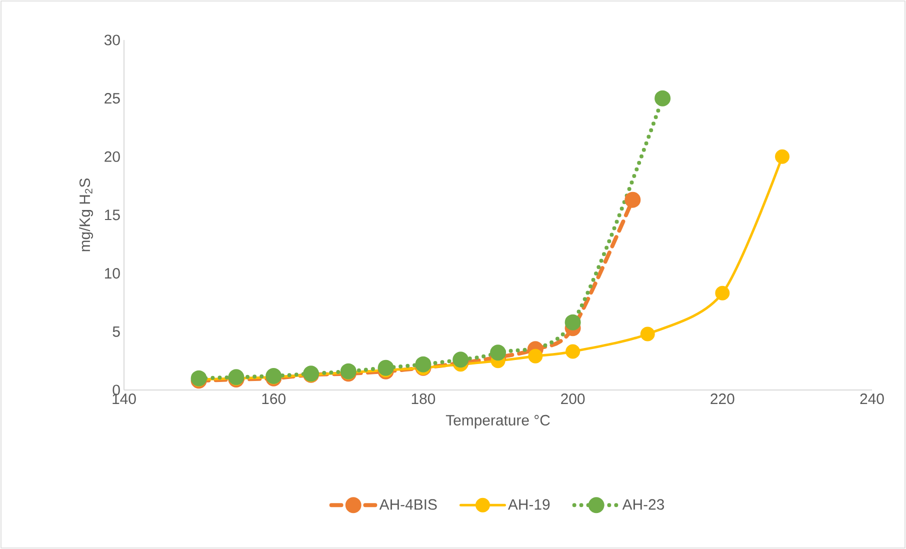 Image resolution: width=906 pixels, height=549 pixels. What do you see at coordinates (86, 215) in the screenshot?
I see `y-axis-title: mg/Kg H$_{2}$S` at bounding box center [86, 215].